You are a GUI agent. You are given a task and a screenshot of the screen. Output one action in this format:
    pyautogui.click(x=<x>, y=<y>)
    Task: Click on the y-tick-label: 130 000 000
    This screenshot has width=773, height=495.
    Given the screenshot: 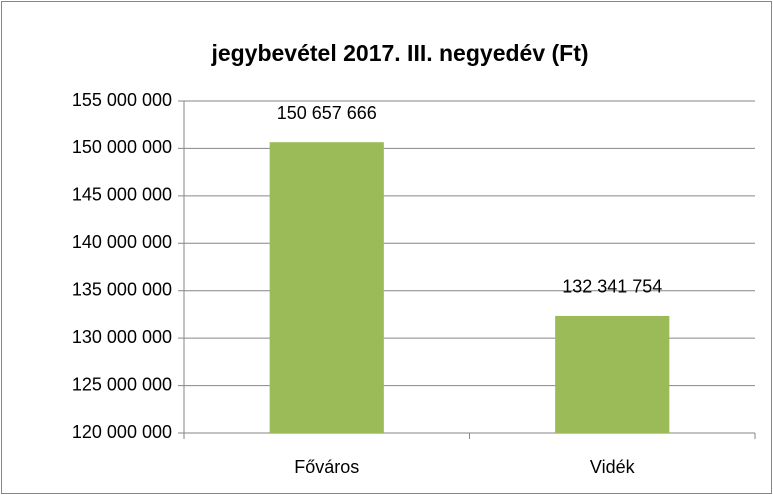 What is the action you would take?
    pyautogui.click(x=122, y=337)
    